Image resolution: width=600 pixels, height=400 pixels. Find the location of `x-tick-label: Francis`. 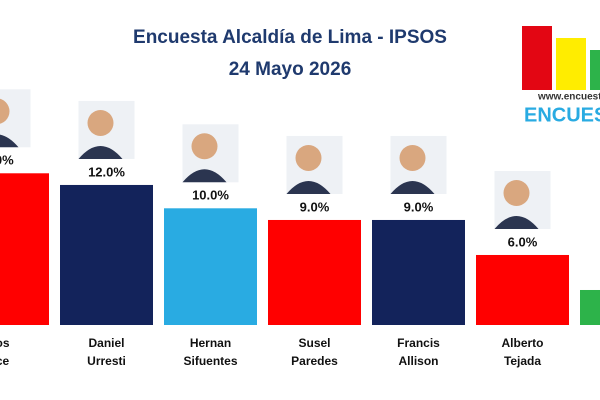

x-tick-label: Francis is located at coordinates (418, 343).